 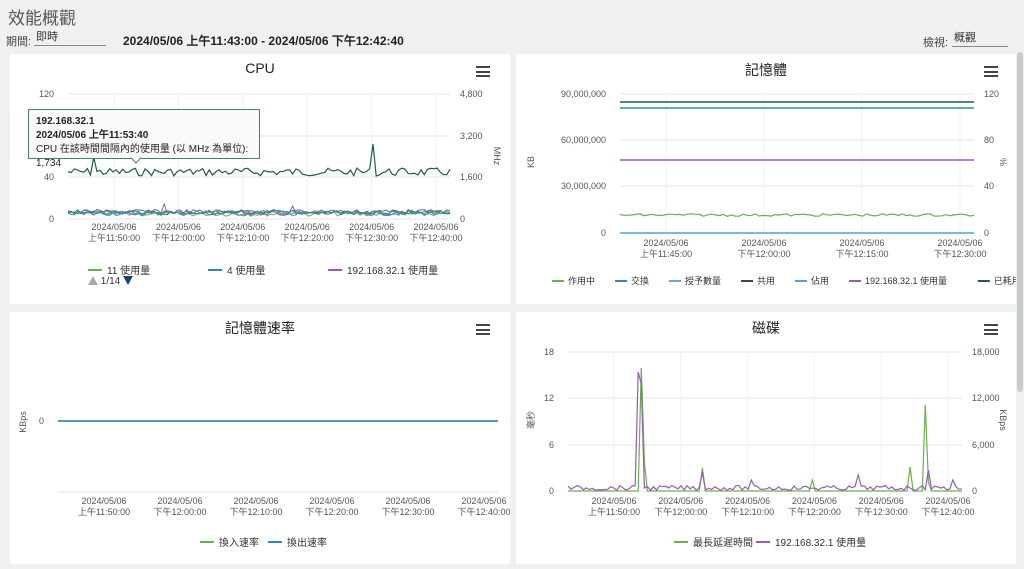 What do you see at coordinates (991, 94) in the screenshot?
I see `memory-y2-tick: 120` at bounding box center [991, 94].